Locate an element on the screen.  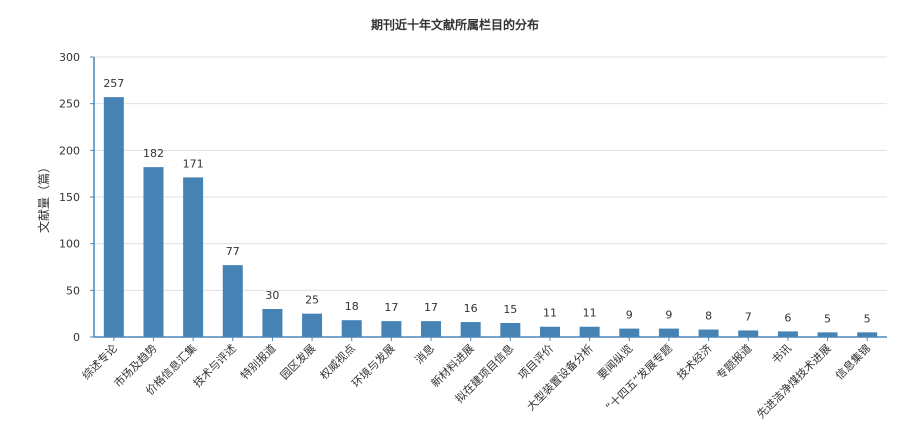
data-label: 7 is located at coordinates (748, 316).